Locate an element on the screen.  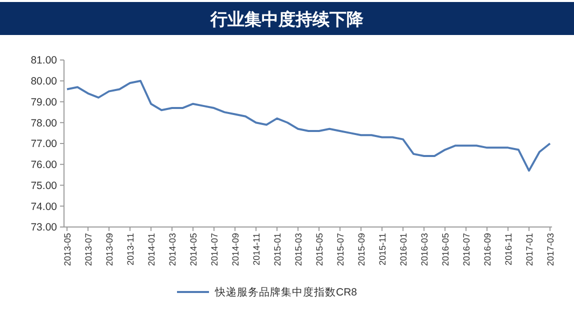
x-tick-label: 2017-03 is located at coordinates (551, 249).